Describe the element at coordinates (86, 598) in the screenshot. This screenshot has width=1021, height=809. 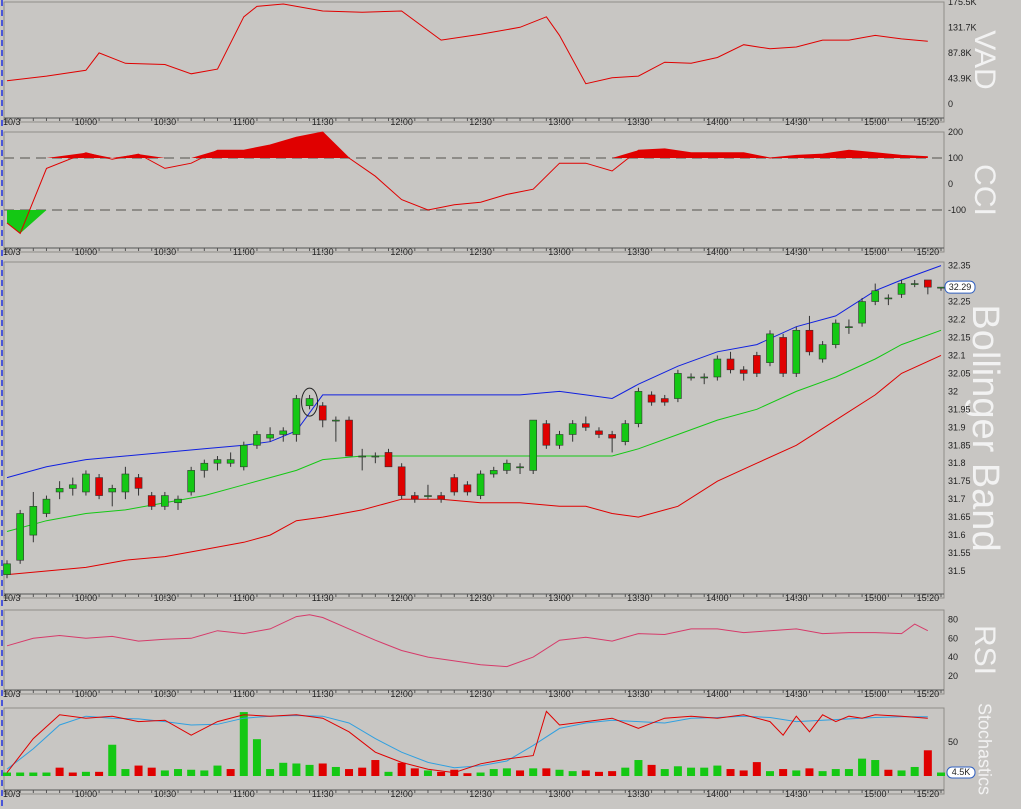
I see `time-tick-label: 10:00` at that location.